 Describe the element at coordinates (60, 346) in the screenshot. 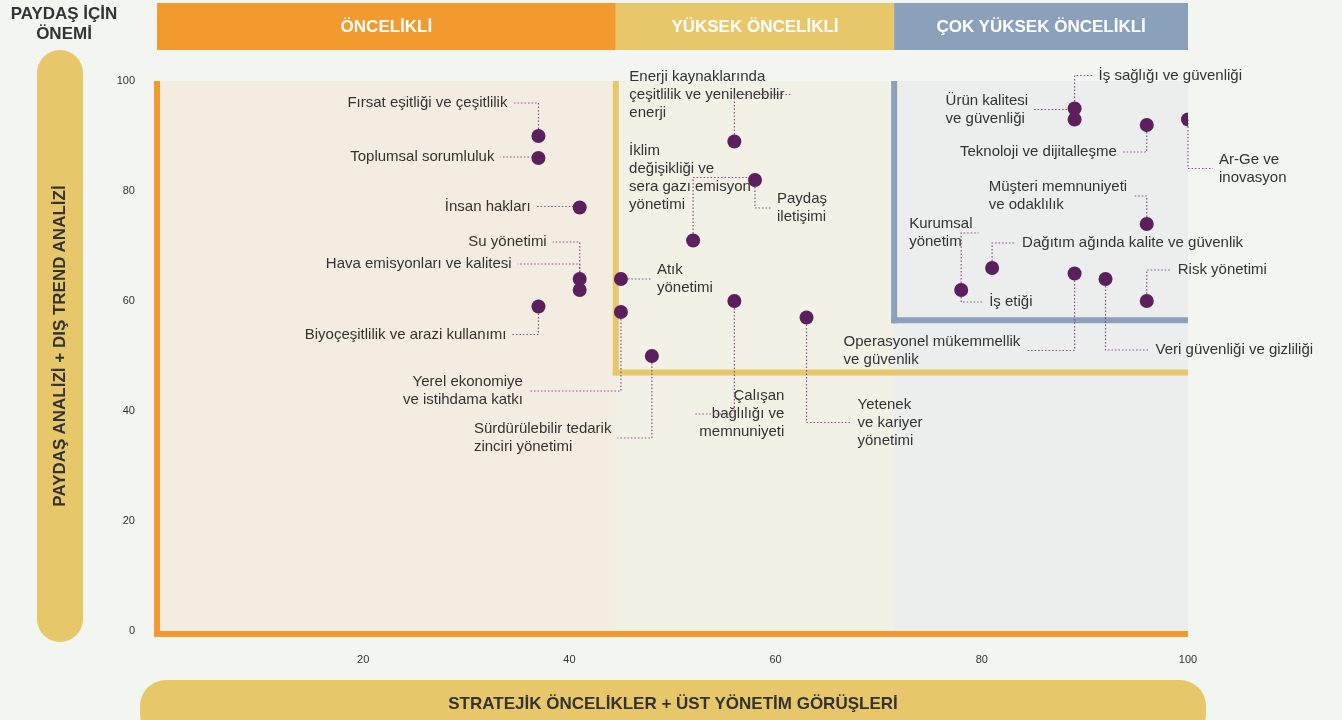

I see `y-axis-title: PAYDAŞ ANALİZİ + DIŞ TREND ANALİZİ` at that location.